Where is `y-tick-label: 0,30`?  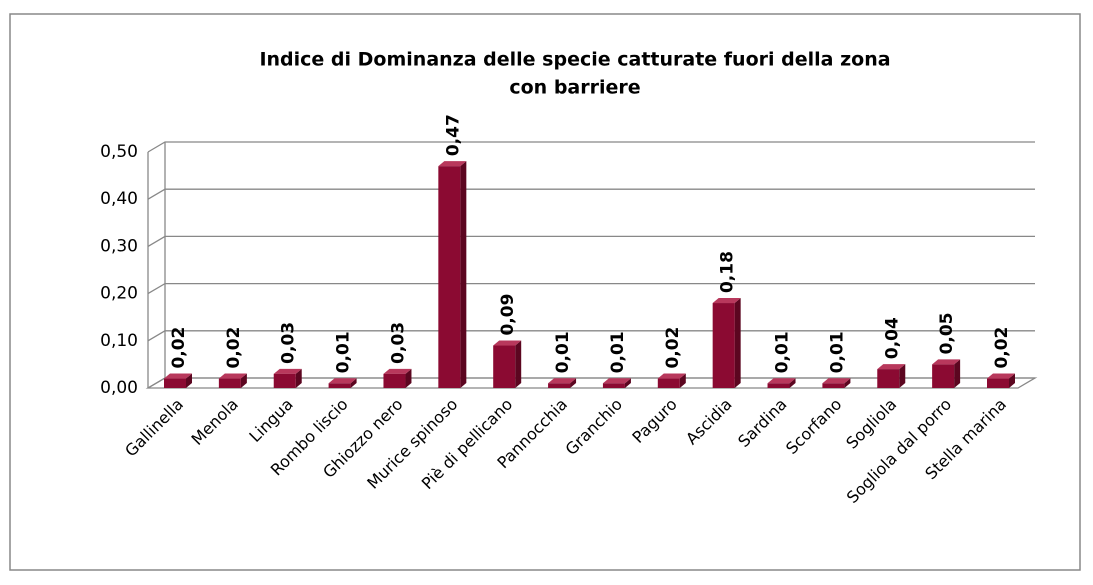 y-tick-label: 0,30 is located at coordinates (119, 246).